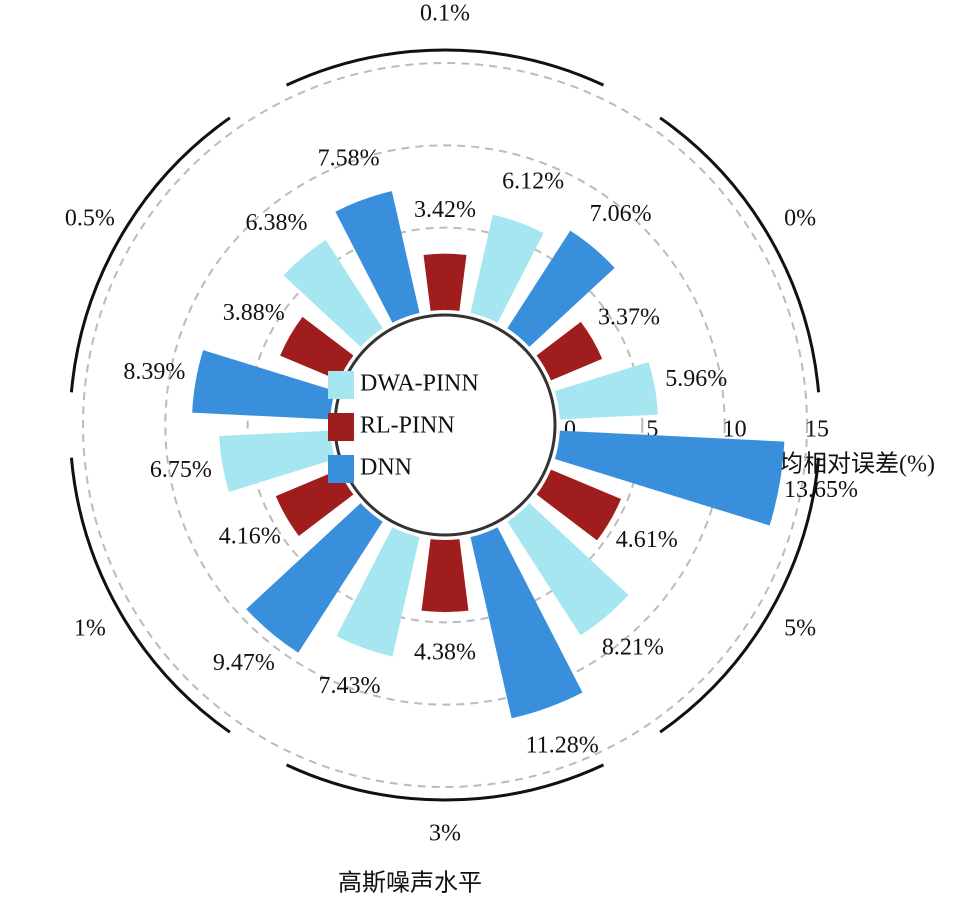  What do you see at coordinates (633, 647) in the screenshot?
I see `value-label: 8.21%` at bounding box center [633, 647].